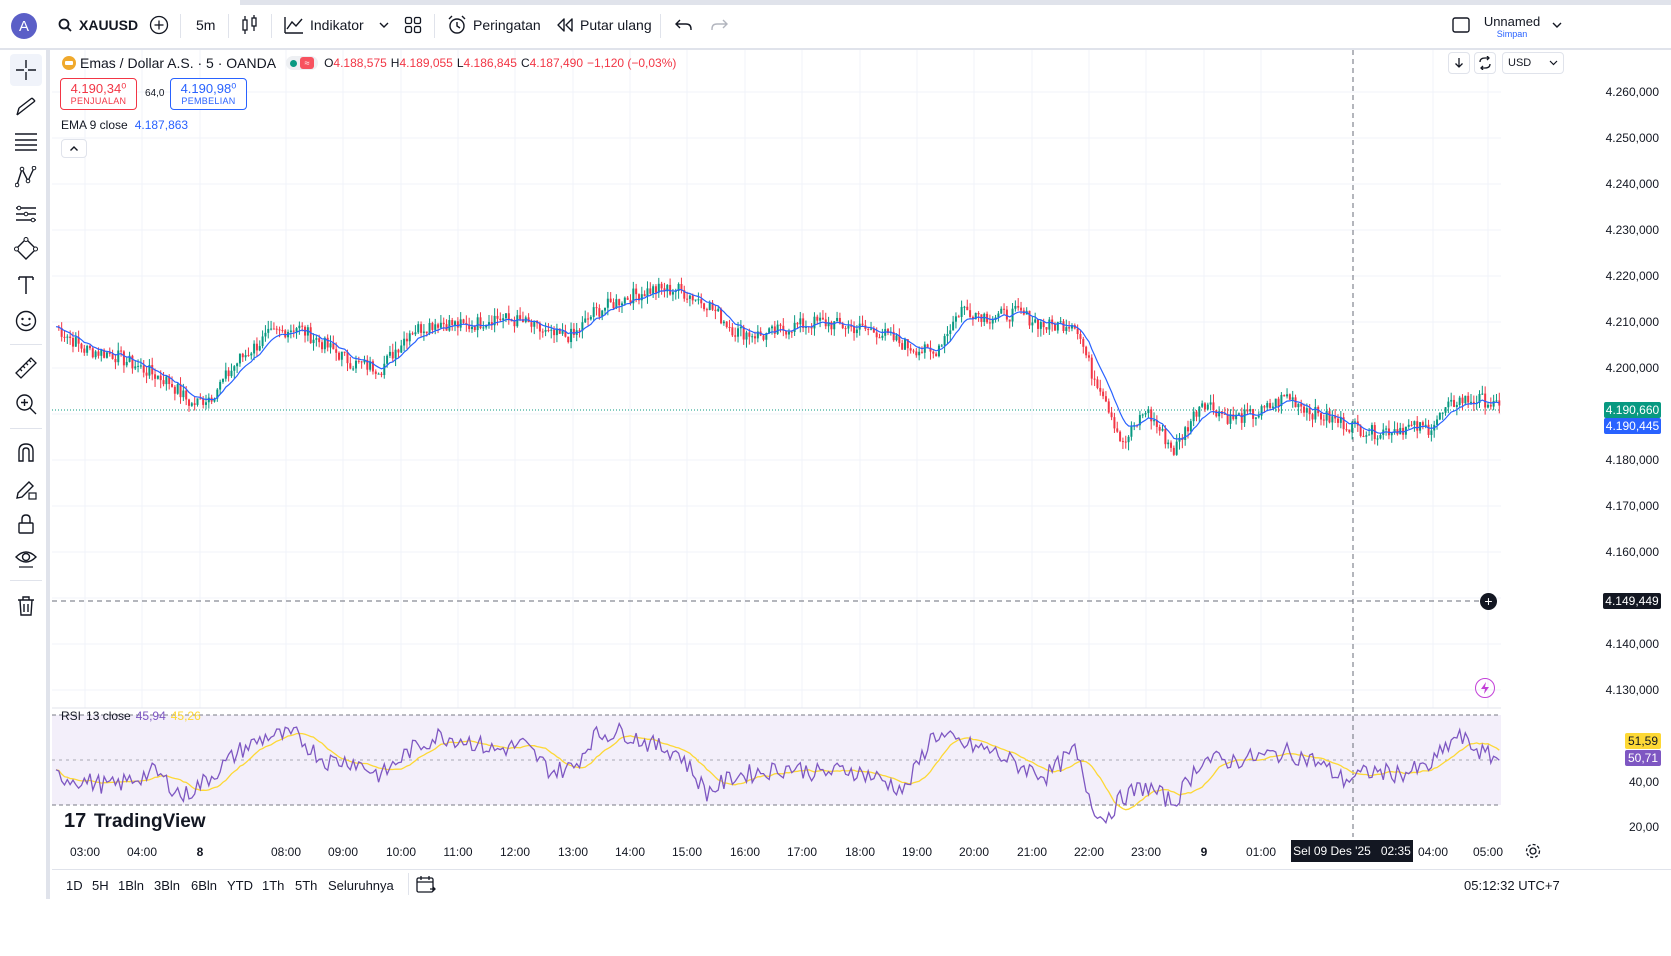 The image size is (1671, 956). What do you see at coordinates (273, 885) in the screenshot?
I see `range-button-1th: 1Th` at bounding box center [273, 885].